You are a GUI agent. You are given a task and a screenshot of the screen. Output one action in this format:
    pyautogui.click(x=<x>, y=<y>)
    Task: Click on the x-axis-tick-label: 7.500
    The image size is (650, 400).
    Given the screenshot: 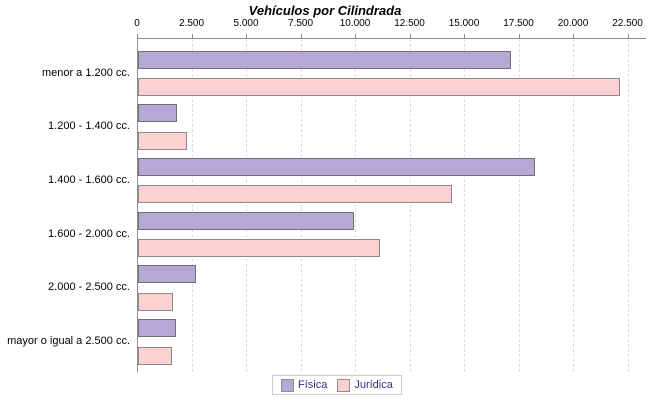 What is the action you would take?
    pyautogui.click(x=300, y=23)
    